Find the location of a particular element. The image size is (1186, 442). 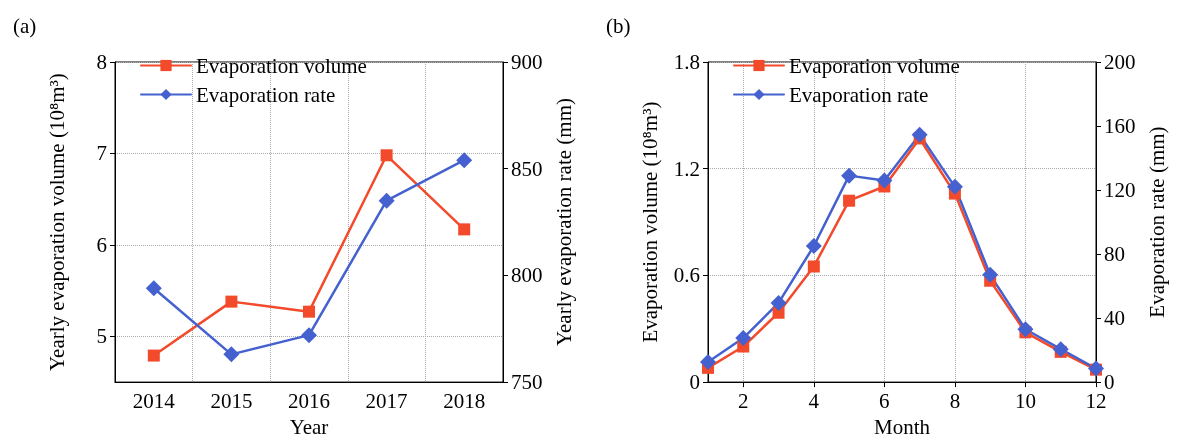

y-tick-label: 1.8 is located at coordinates (686, 62).